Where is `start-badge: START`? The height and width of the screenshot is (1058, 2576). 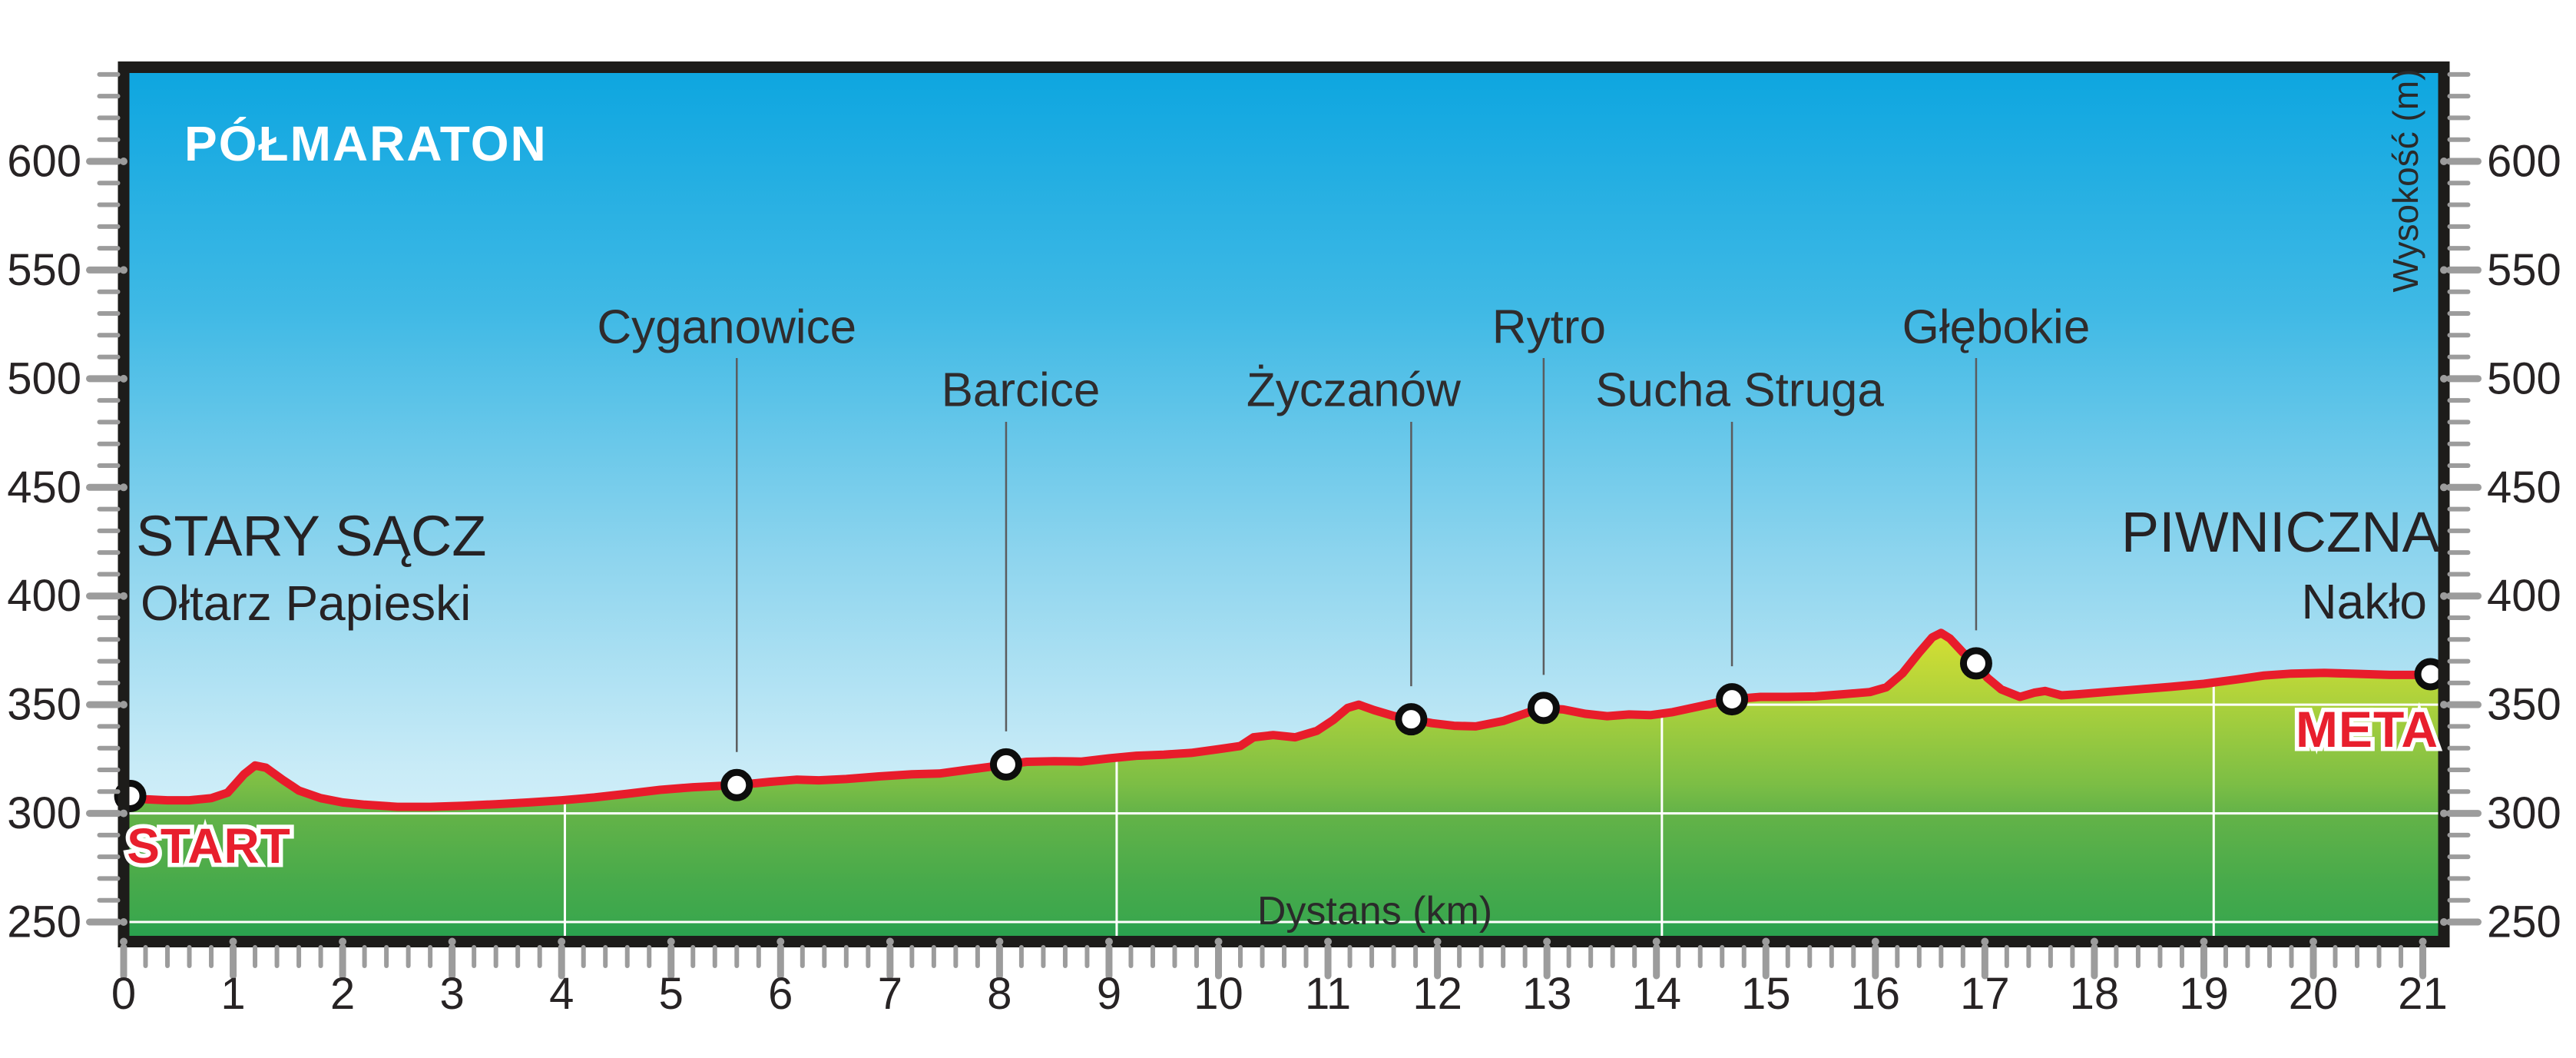 start-badge: START is located at coordinates (209, 846).